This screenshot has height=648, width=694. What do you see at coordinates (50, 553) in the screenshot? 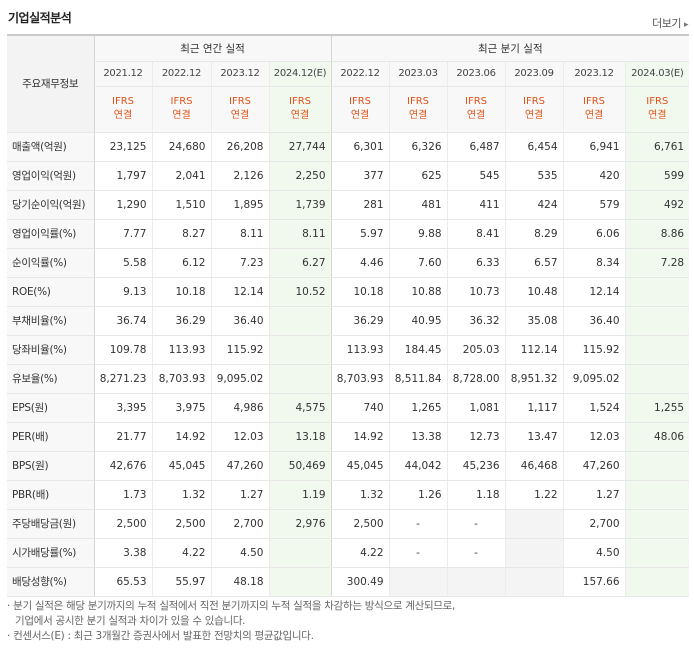
I see `row-label: 시가배당률(%)` at bounding box center [50, 553].